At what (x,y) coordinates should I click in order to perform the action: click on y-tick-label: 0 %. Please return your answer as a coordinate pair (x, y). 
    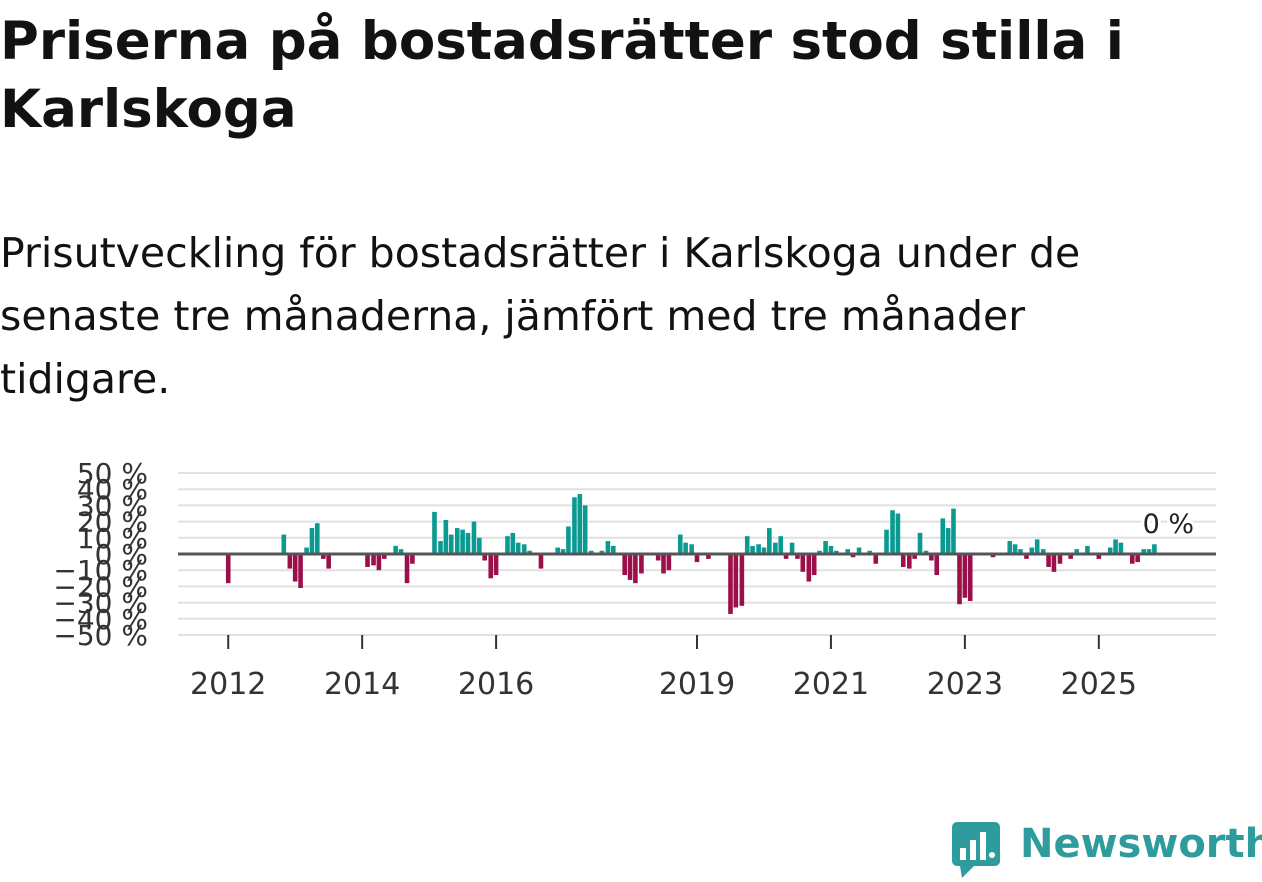
    Looking at the image, I should click on (121, 554).